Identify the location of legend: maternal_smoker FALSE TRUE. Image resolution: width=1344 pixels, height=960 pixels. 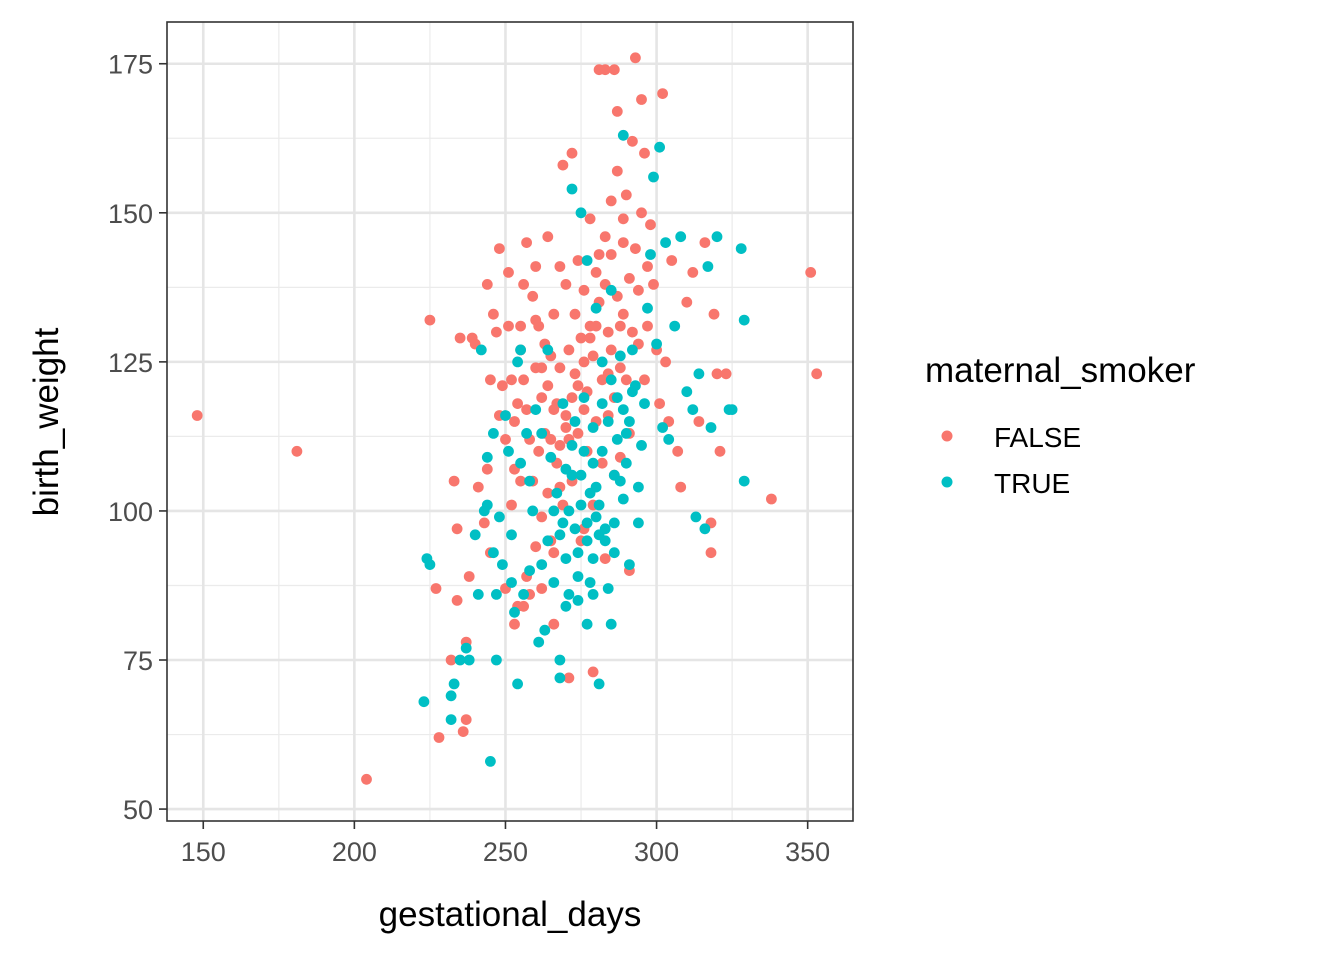
(1060, 425).